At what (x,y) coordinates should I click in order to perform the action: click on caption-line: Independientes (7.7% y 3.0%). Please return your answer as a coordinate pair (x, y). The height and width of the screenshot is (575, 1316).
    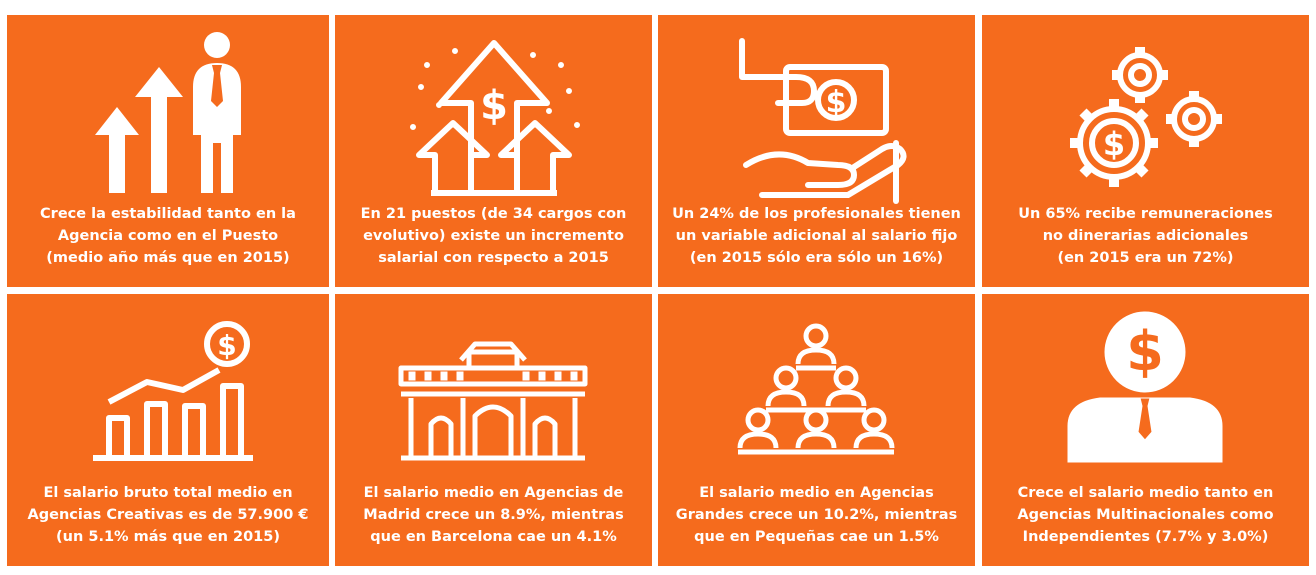
    Looking at the image, I should click on (1145, 537).